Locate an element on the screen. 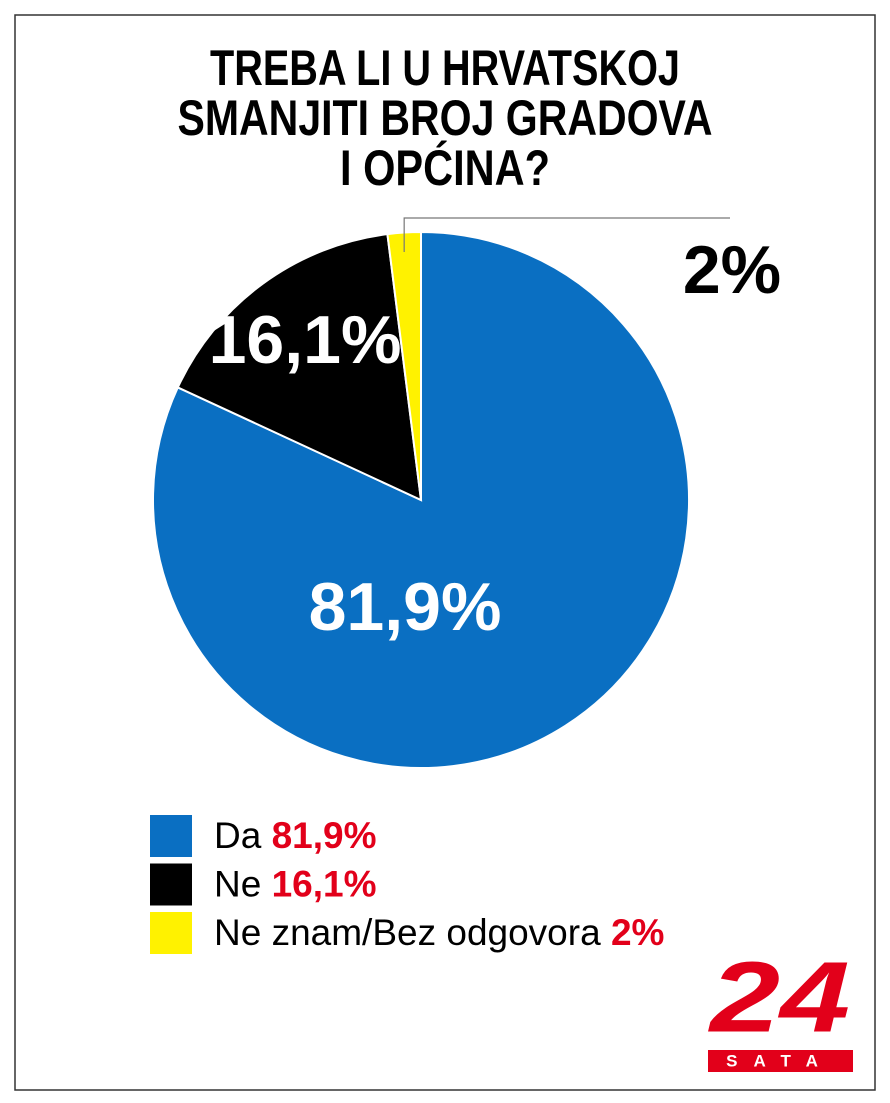  legend-label: Ne znam/Bez odgovora is located at coordinates (407, 932).